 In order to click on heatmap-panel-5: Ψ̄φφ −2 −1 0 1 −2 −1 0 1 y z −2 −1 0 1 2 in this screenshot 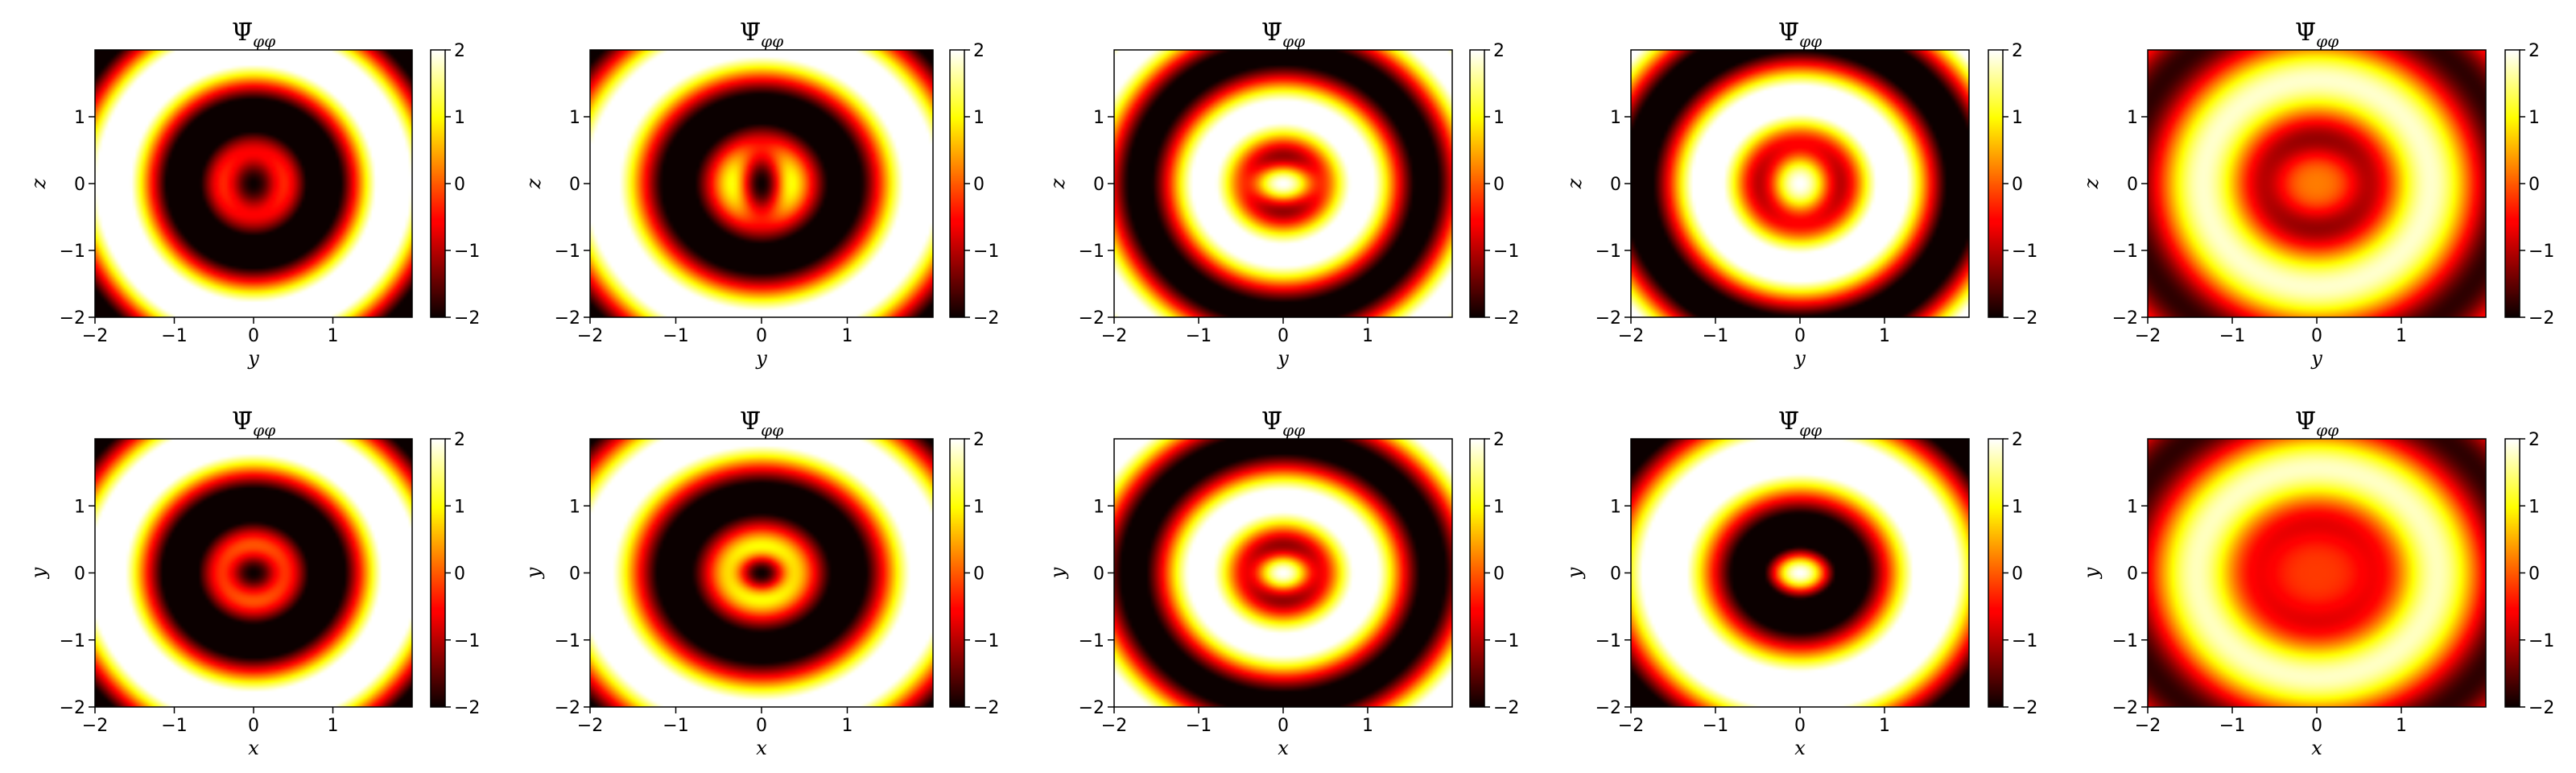, I will do `click(2317, 194)`.